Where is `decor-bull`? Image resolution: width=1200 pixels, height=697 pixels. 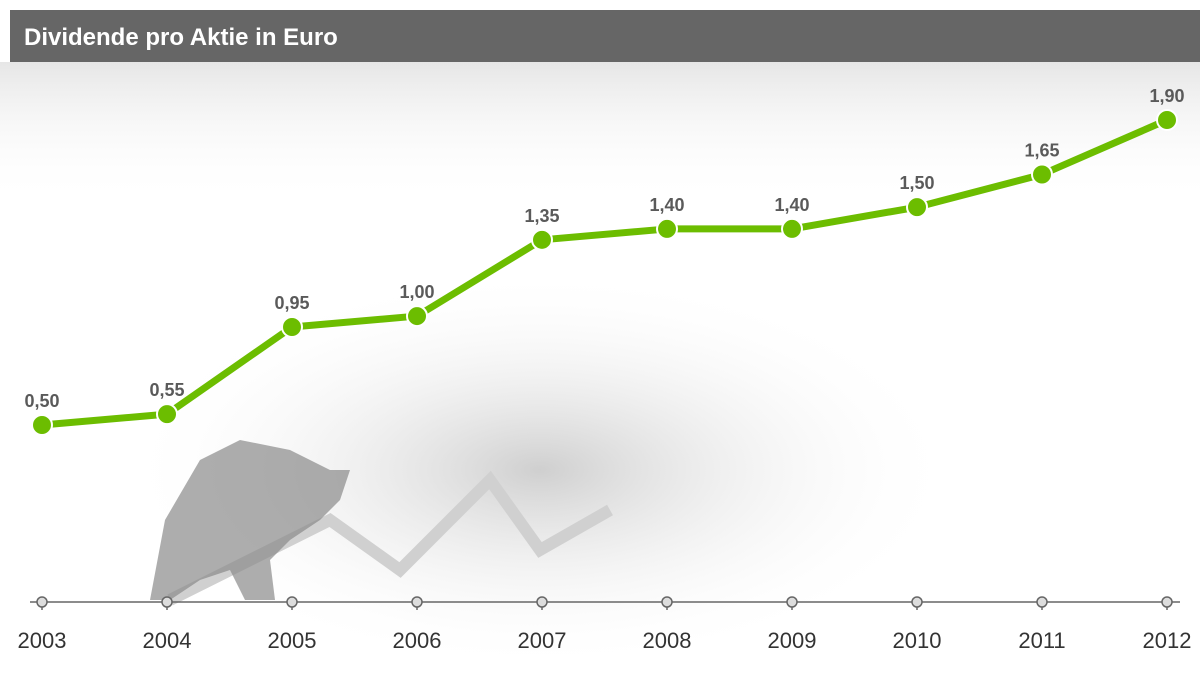 decor-bull is located at coordinates (250, 520).